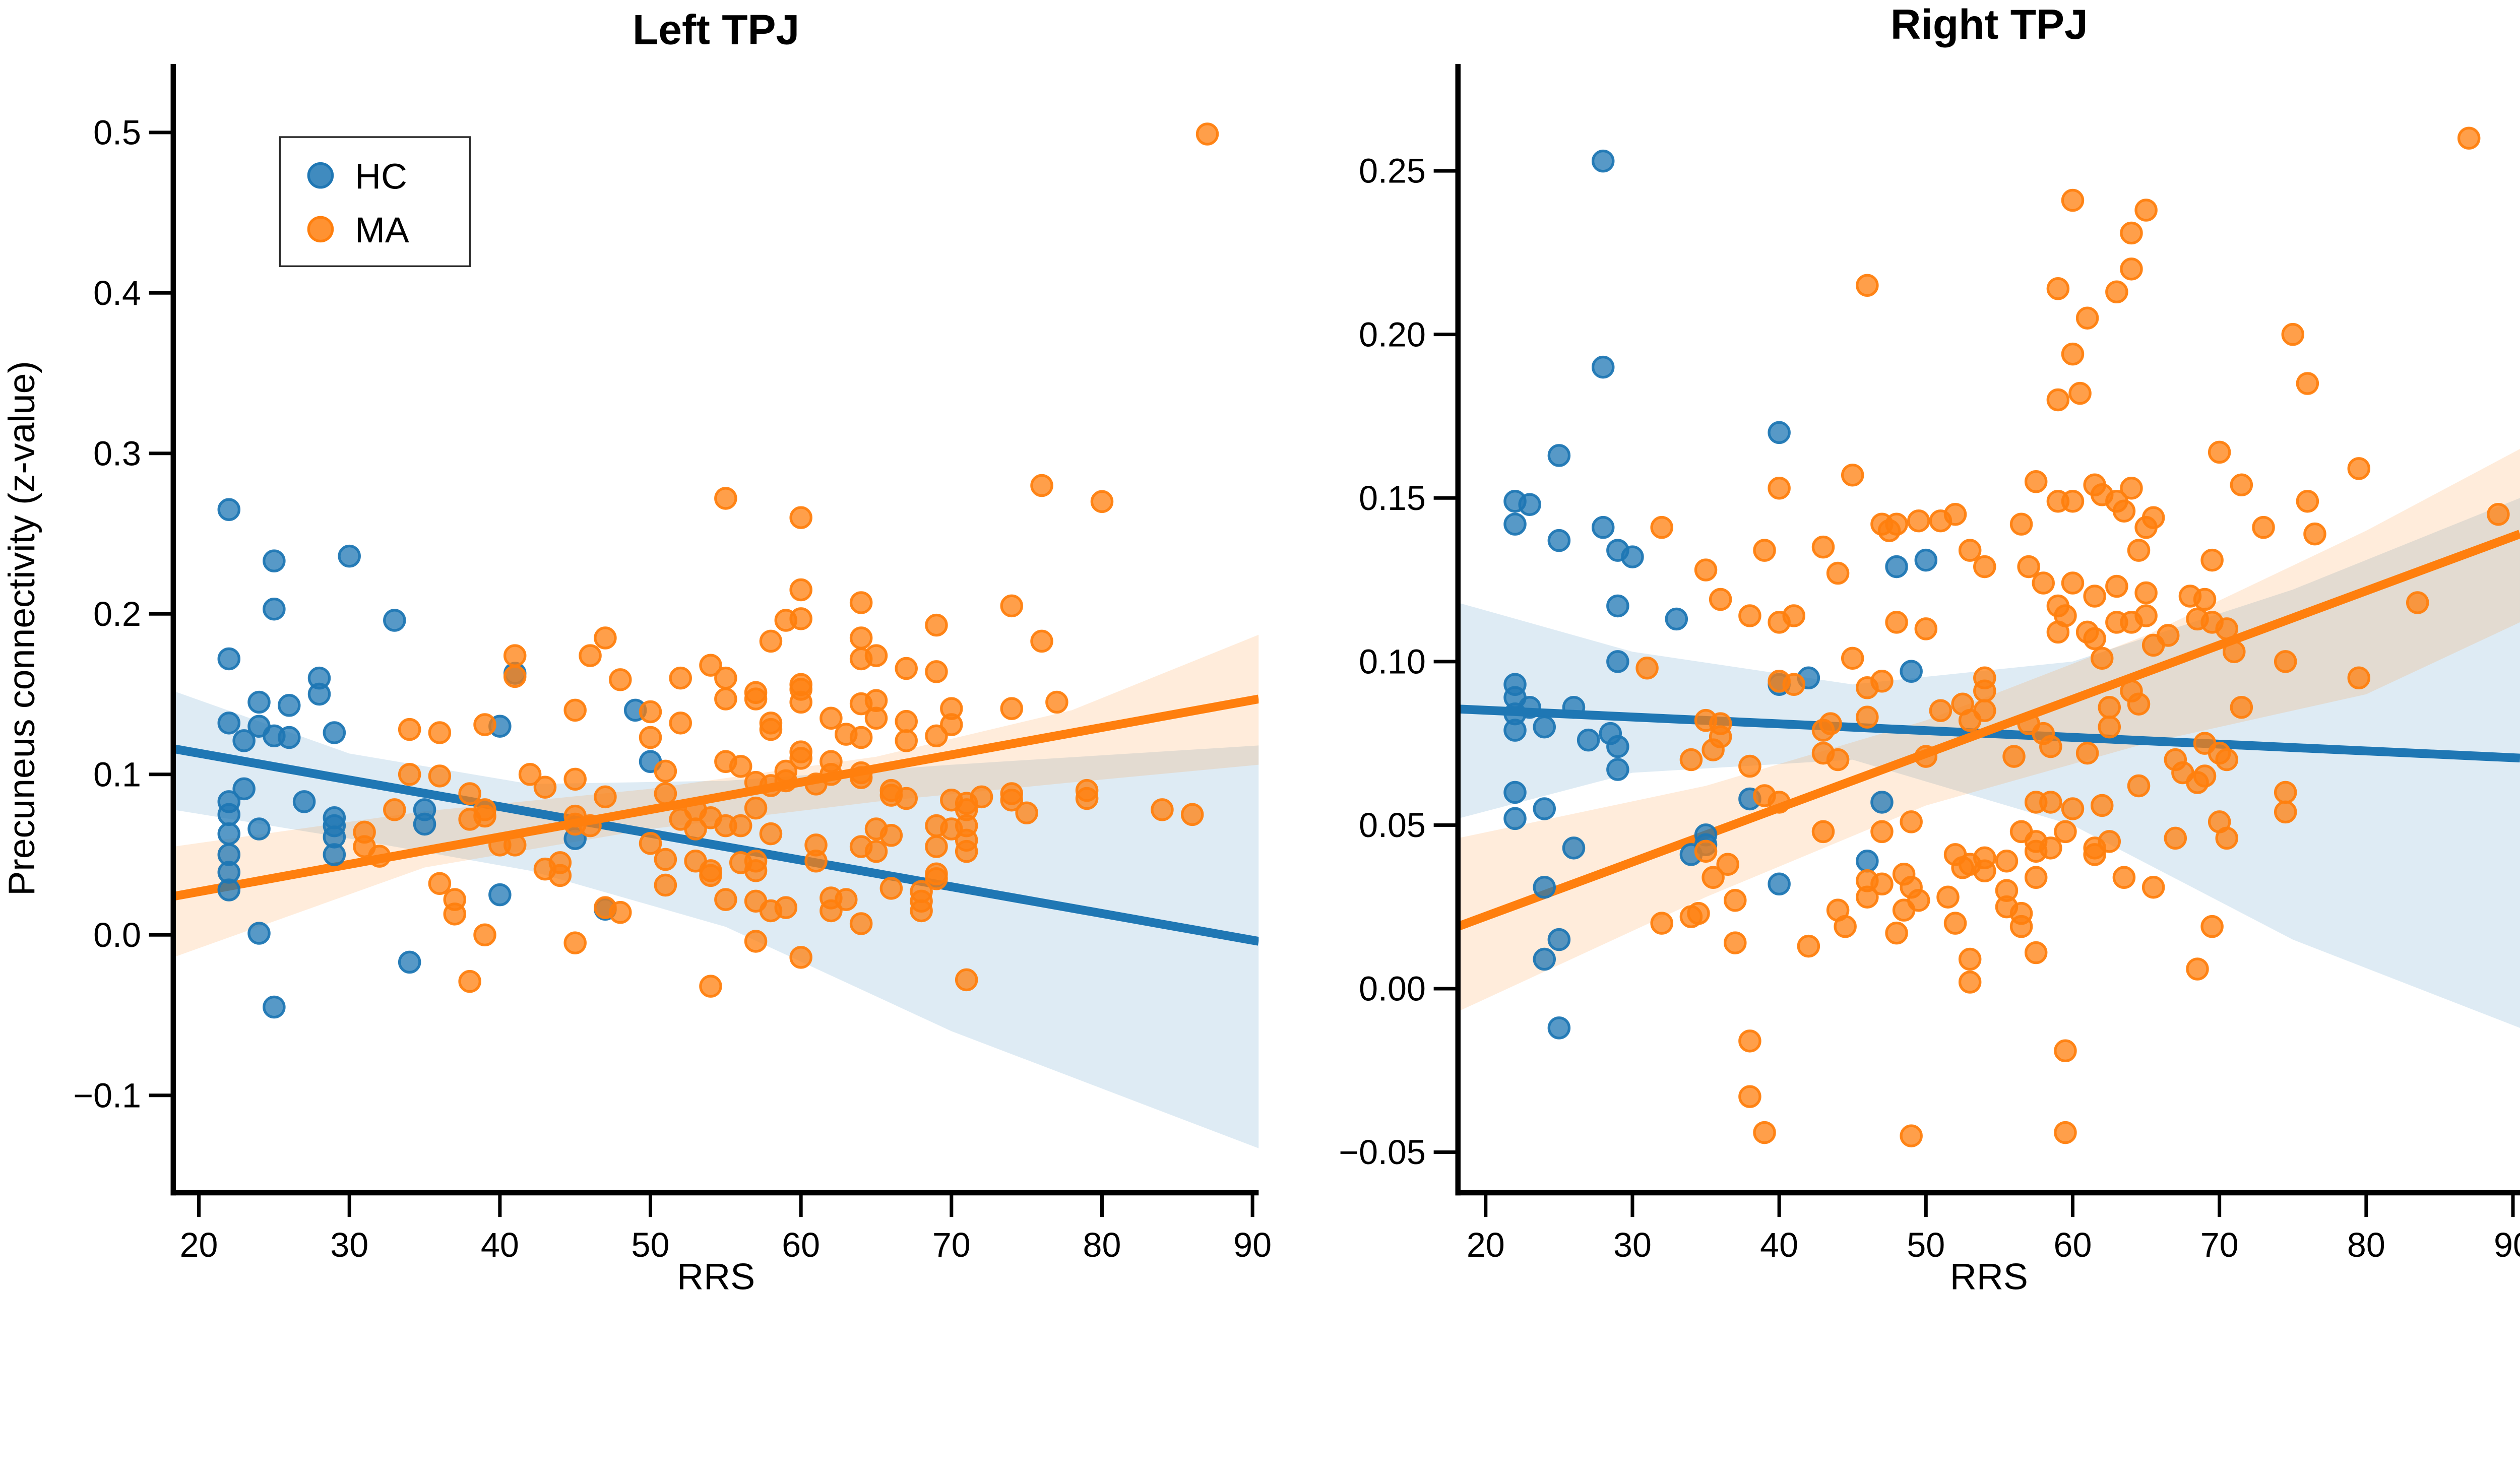 This screenshot has width=2520, height=1482. Describe the element at coordinates (1990, 24) in the screenshot. I see `panel-title: Right TPJ` at that location.